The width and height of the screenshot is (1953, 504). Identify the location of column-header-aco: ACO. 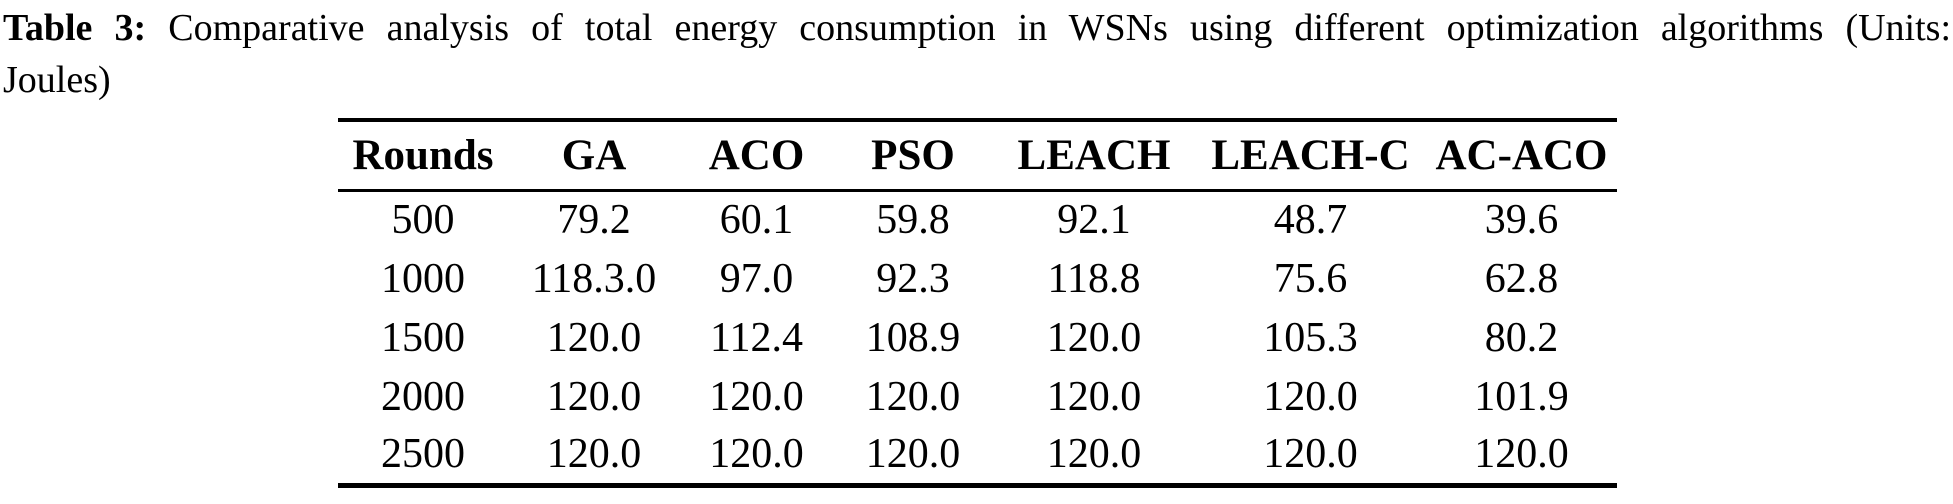
(756, 155).